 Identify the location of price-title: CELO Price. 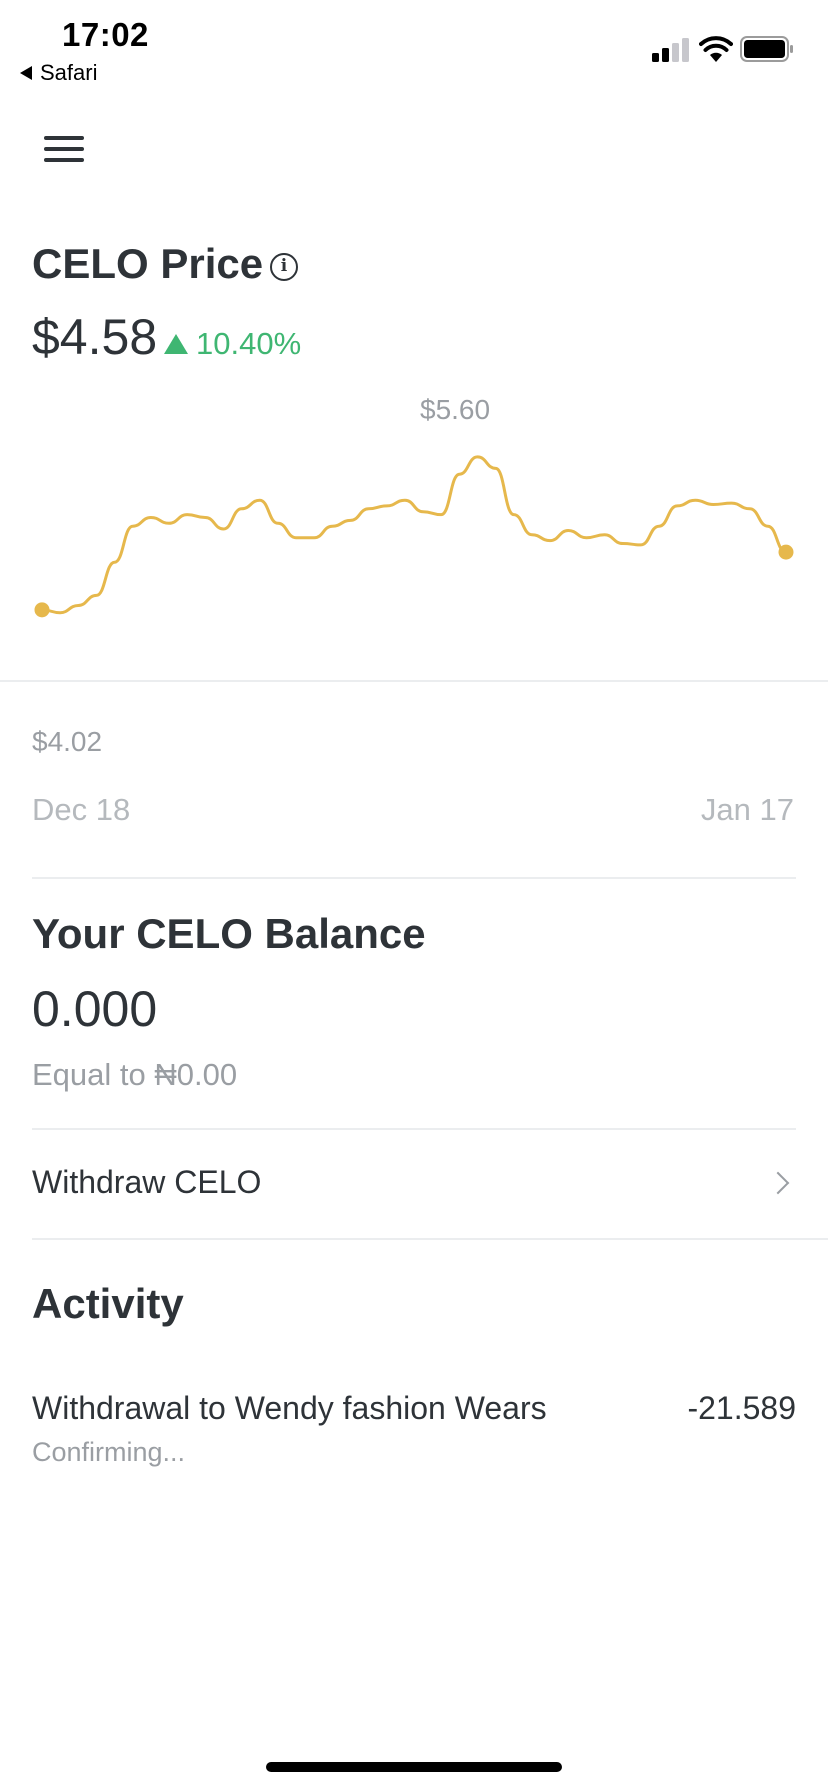
(148, 263).